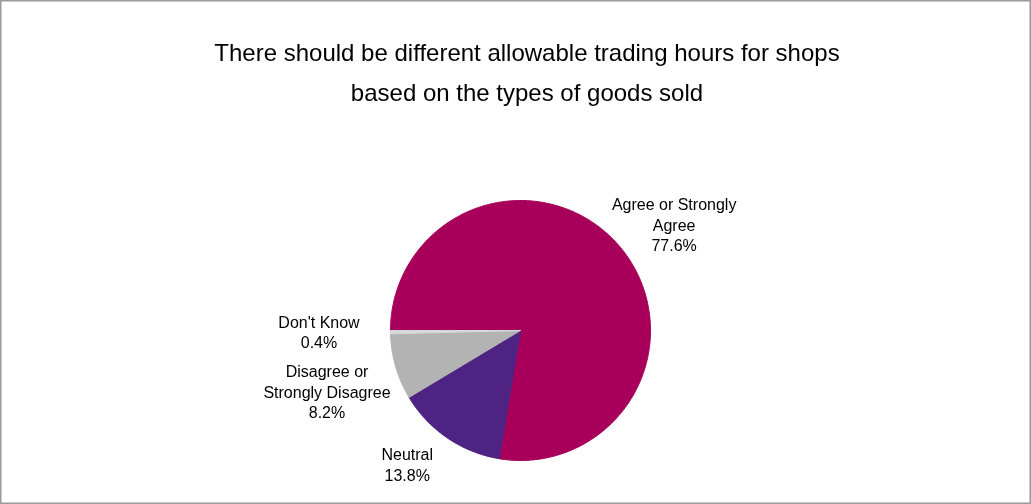 The height and width of the screenshot is (504, 1031). What do you see at coordinates (327, 382) in the screenshot?
I see `slice-label: Disagree or Strongly Disagree` at bounding box center [327, 382].